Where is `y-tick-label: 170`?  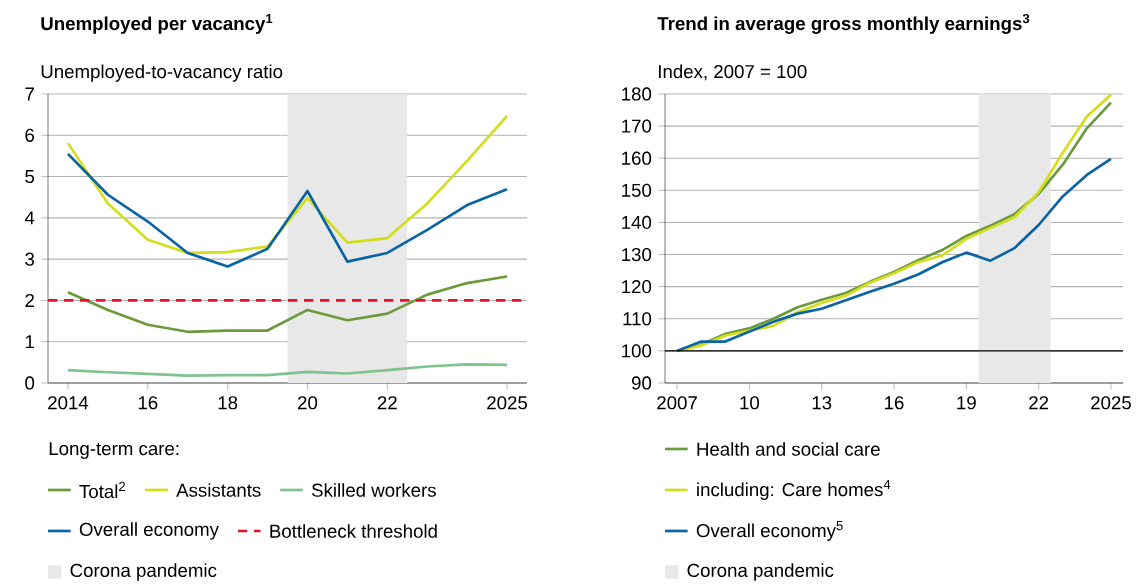
y-tick-label: 170 is located at coordinates (637, 126).